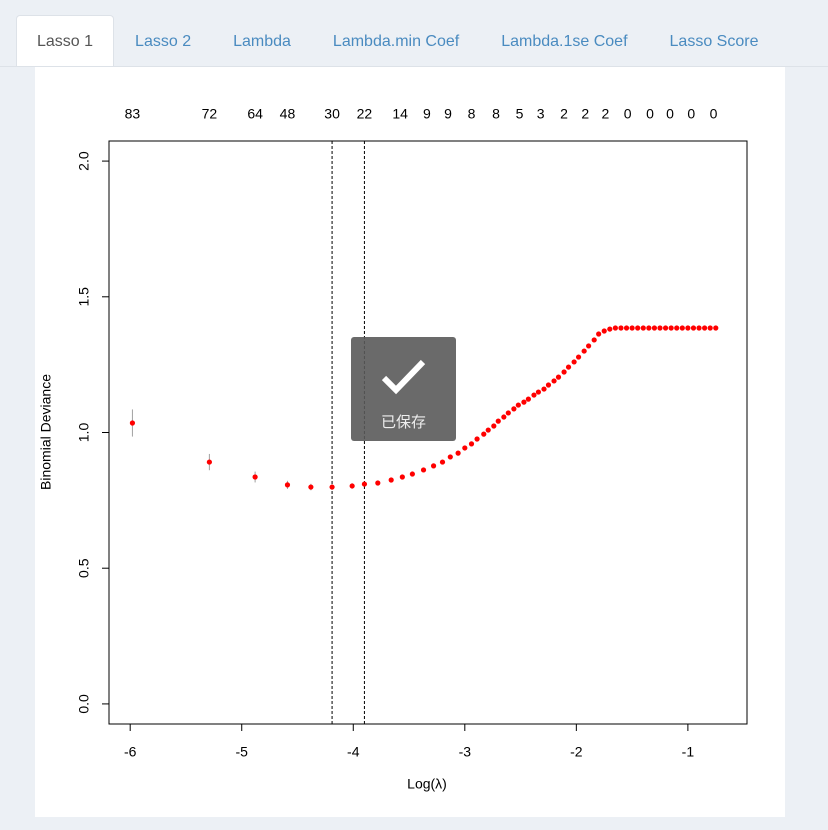 The width and height of the screenshot is (828, 830). Describe the element at coordinates (84, 704) in the screenshot. I see `y-tick-label: 0.0` at that location.